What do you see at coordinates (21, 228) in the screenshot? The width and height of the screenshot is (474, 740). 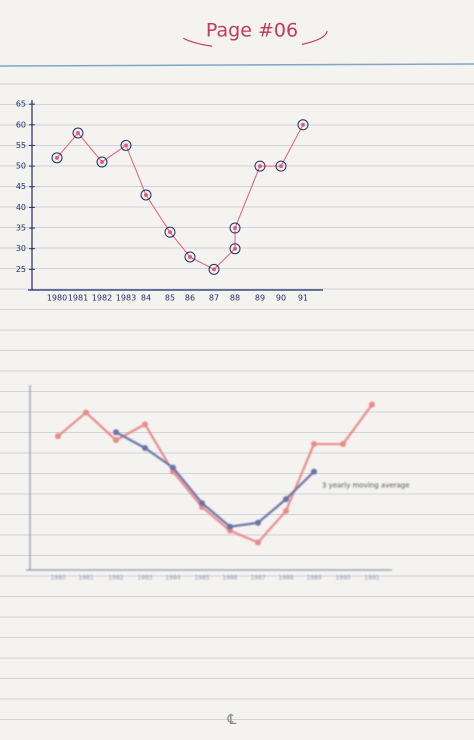 I see `y-tick-label: 35` at bounding box center [21, 228].